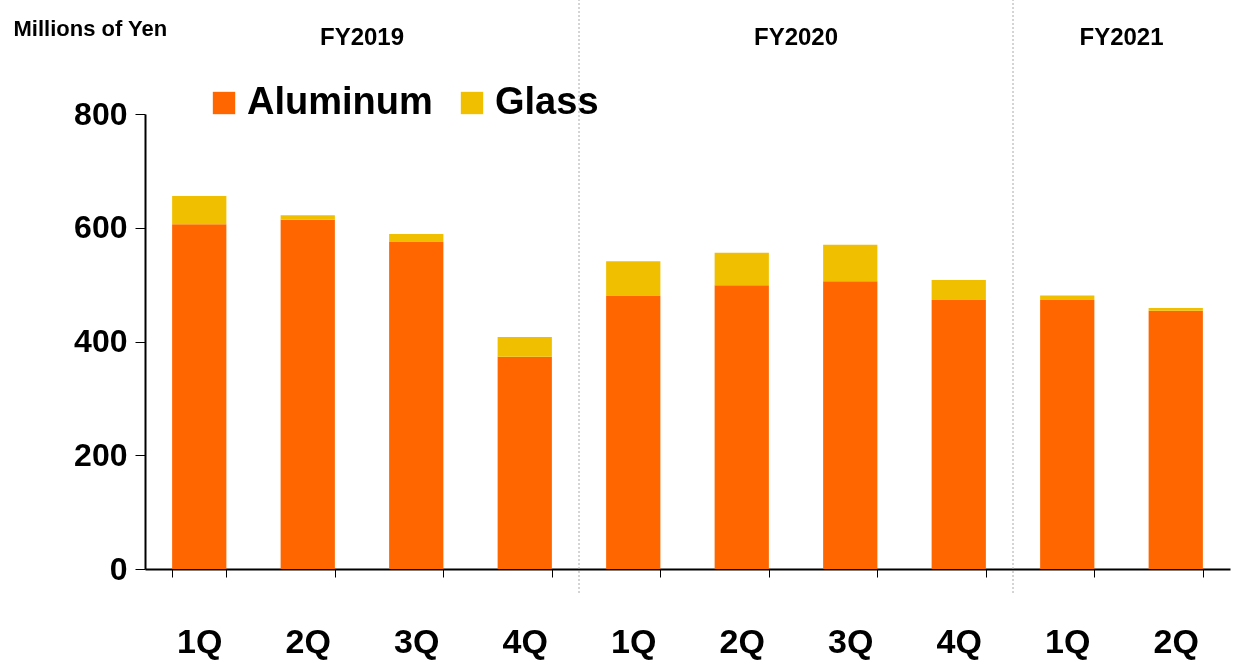 This screenshot has height=667, width=1233. Describe the element at coordinates (101, 227) in the screenshot. I see `y-tick-label: 600` at that location.